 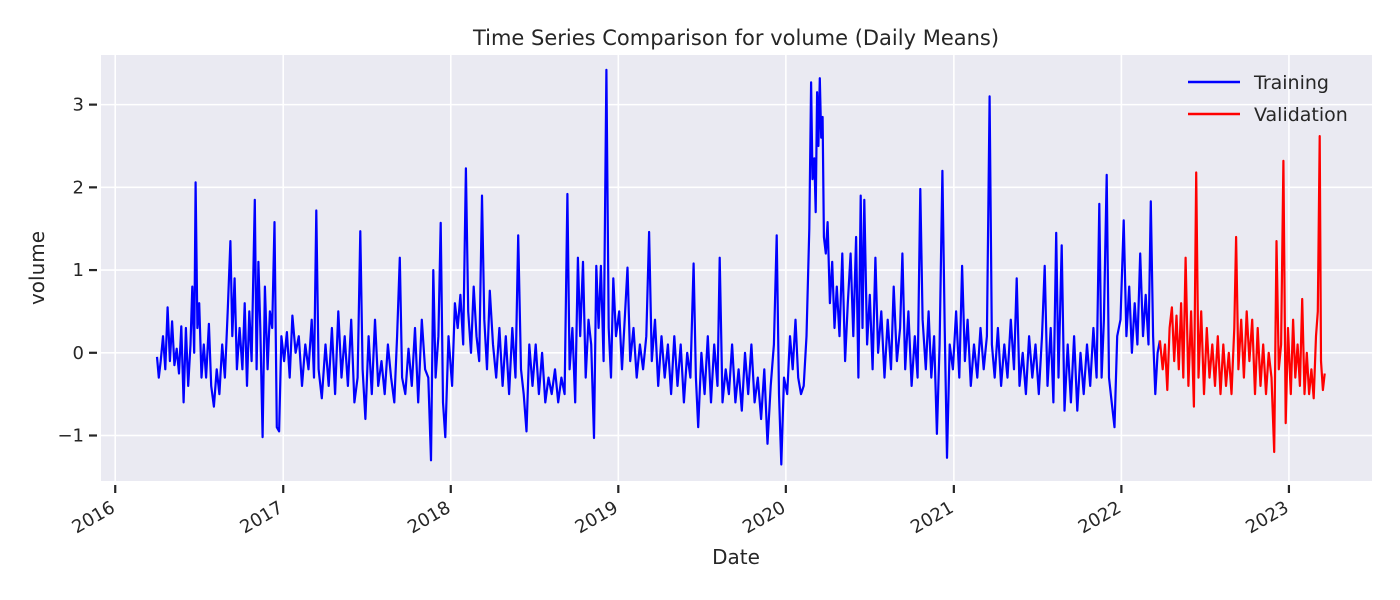 What do you see at coordinates (736, 557) in the screenshot?
I see `x-axis-label: Date` at bounding box center [736, 557].